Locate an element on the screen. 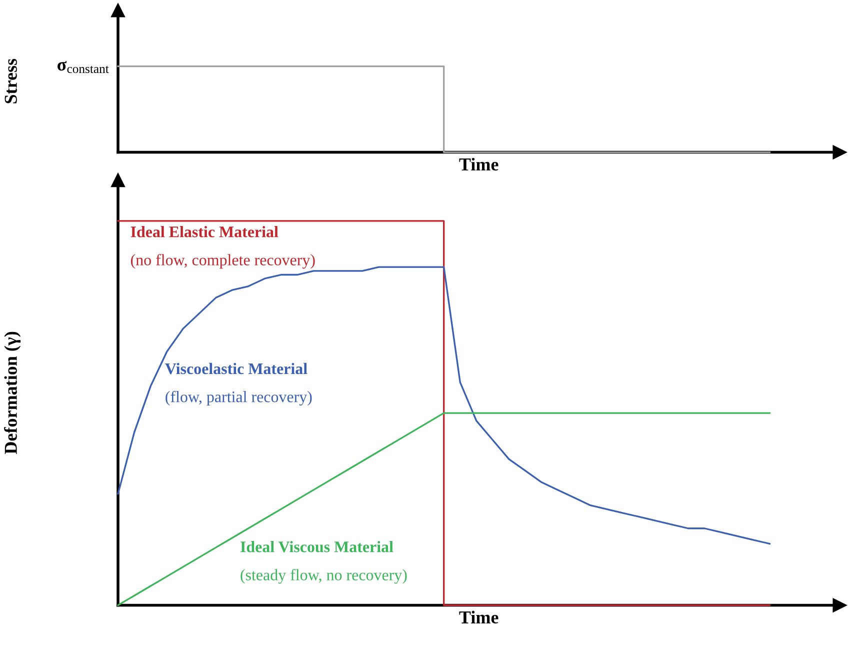  y-axis-title: Deformation (γ) is located at coordinates (12, 393).